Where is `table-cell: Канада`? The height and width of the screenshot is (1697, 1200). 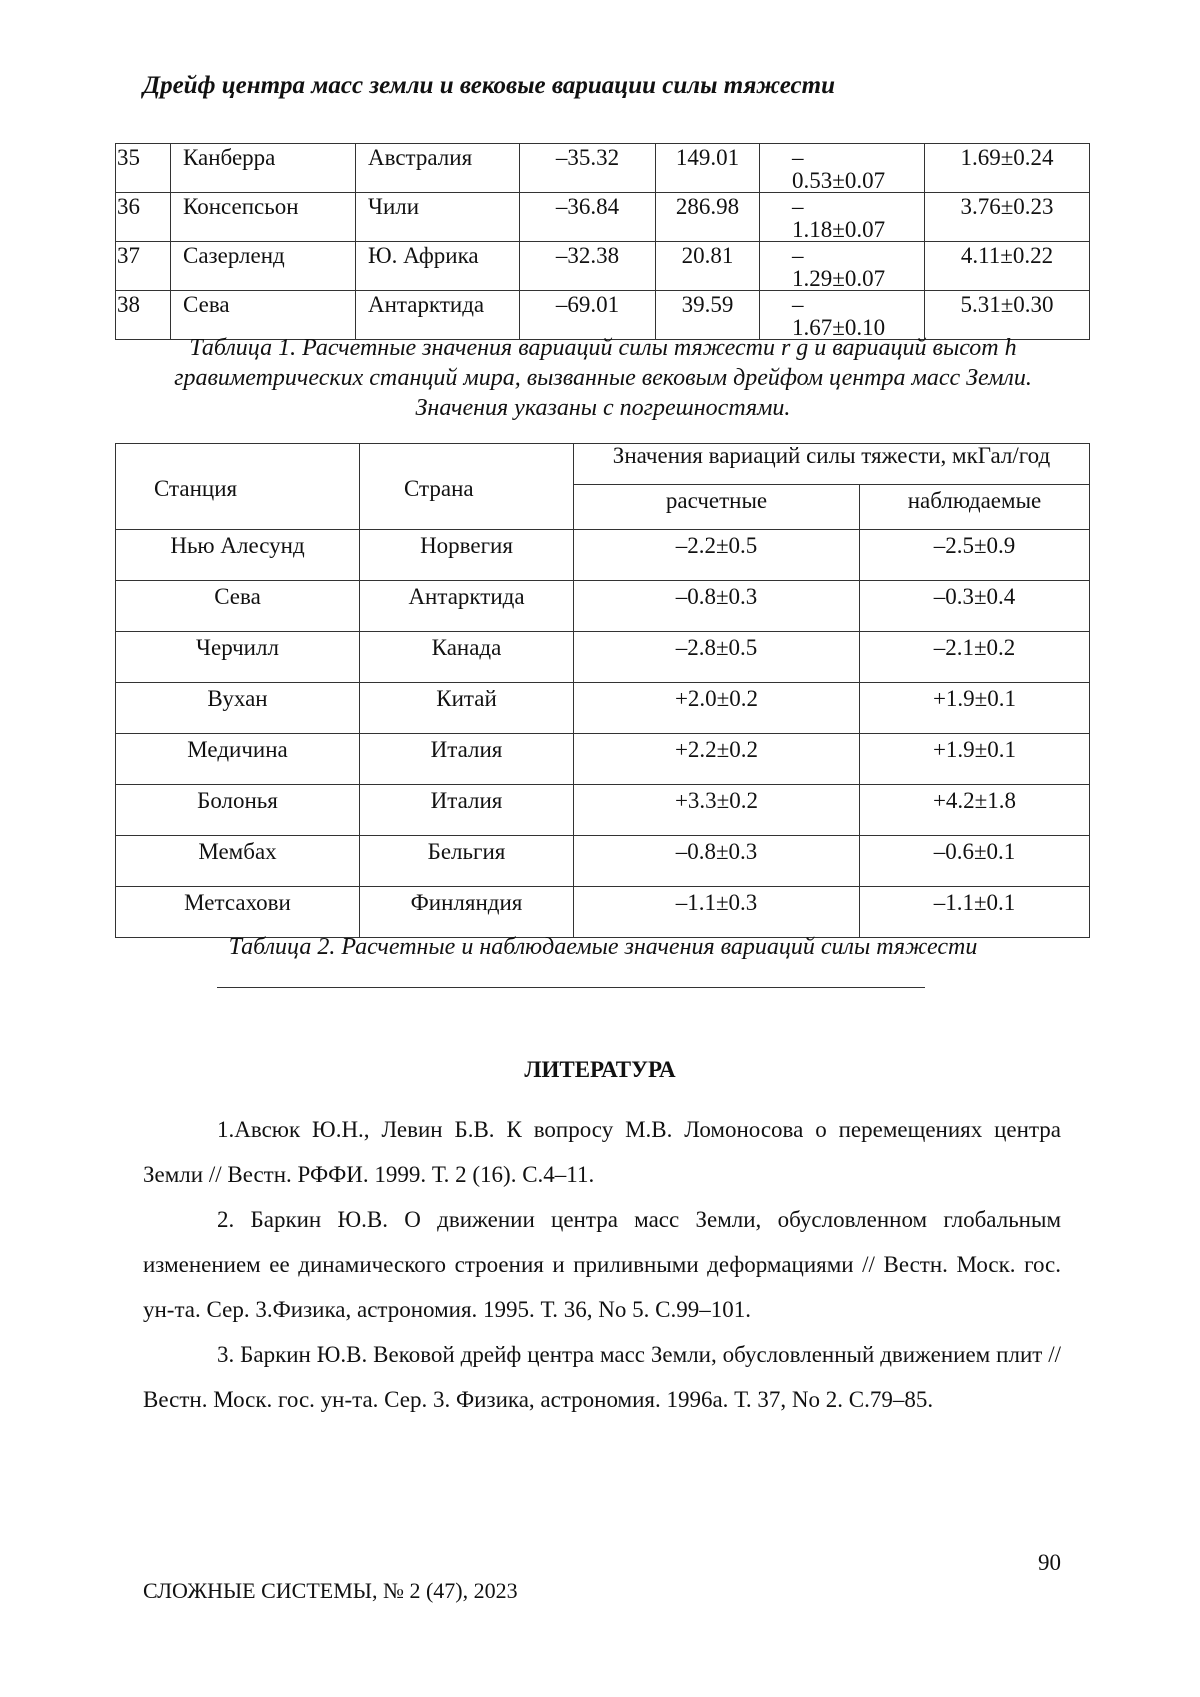
table-cell: Канада is located at coordinates (467, 657).